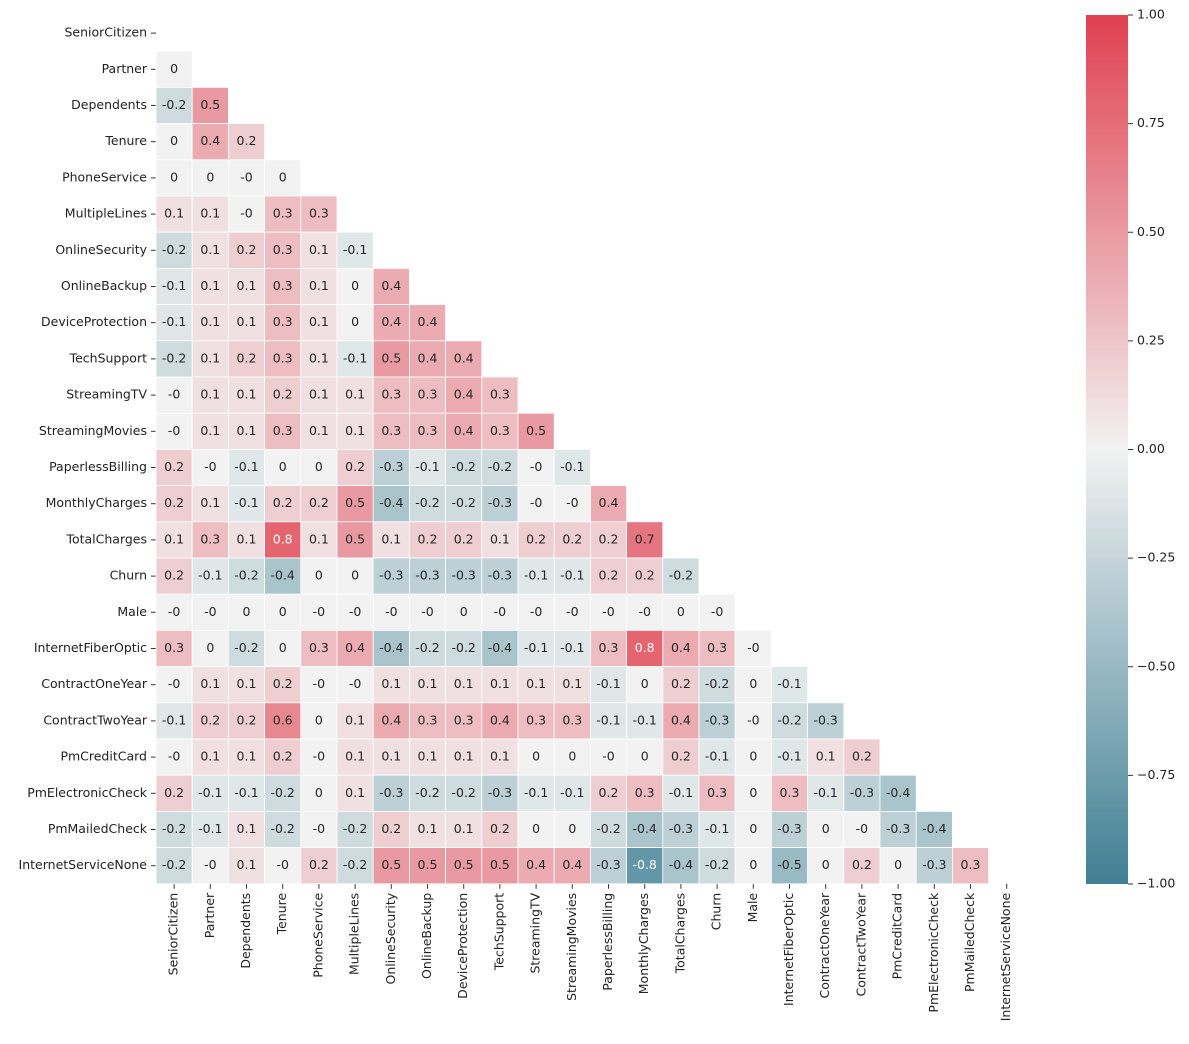 This screenshot has height=1044, width=1189. What do you see at coordinates (283, 719) in the screenshot?
I see `cell-label: 0.6` at bounding box center [283, 719].